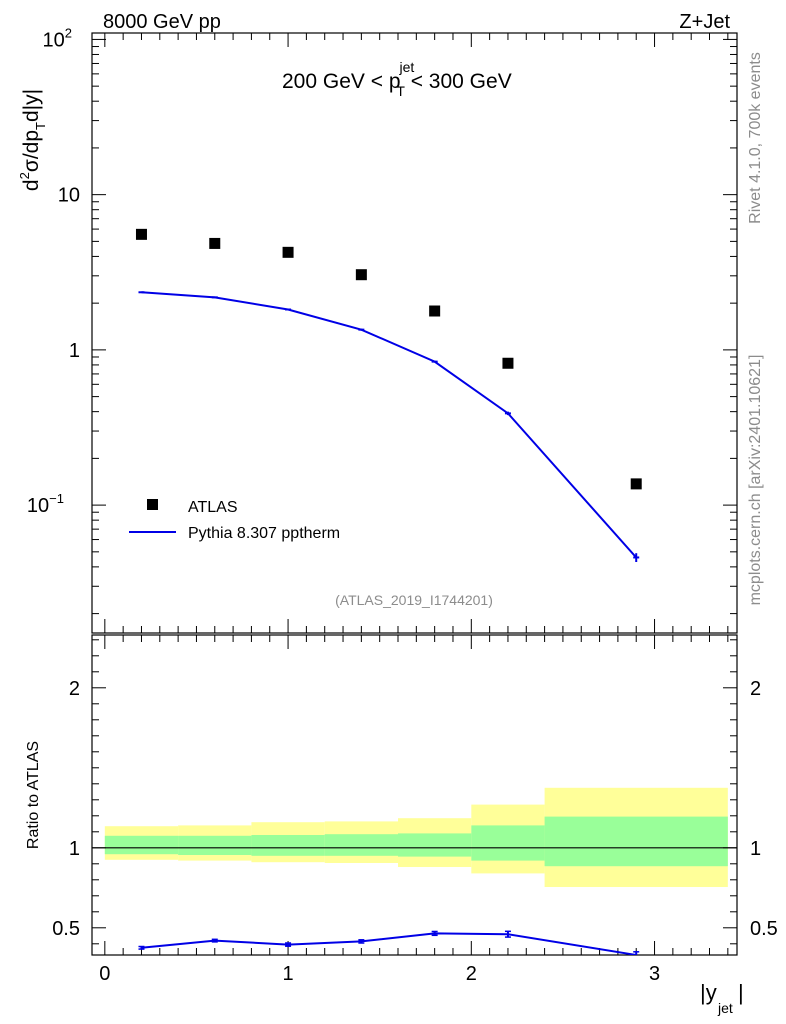 The height and width of the screenshot is (1024, 786). I want to click on ratio-ytick-label-left: 0.5, so click(66, 929).